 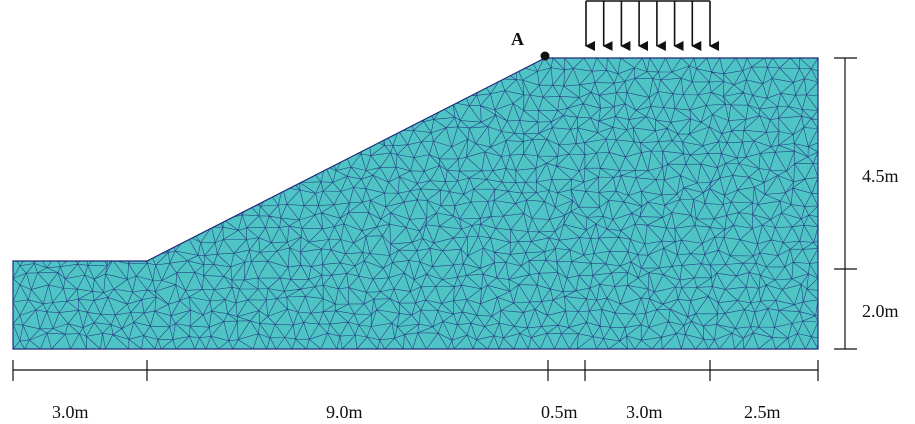 What do you see at coordinates (762, 412) in the screenshot?
I see `dim-label-2-5m: 2.5m` at bounding box center [762, 412].